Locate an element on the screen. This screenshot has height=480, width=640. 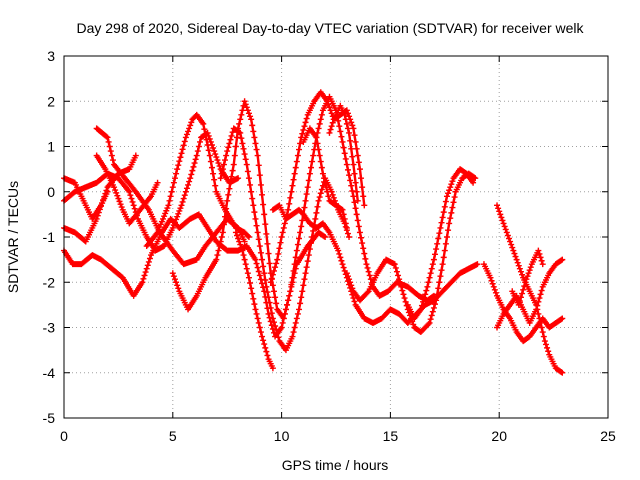
x-tick-label: 15 is located at coordinates (391, 436).